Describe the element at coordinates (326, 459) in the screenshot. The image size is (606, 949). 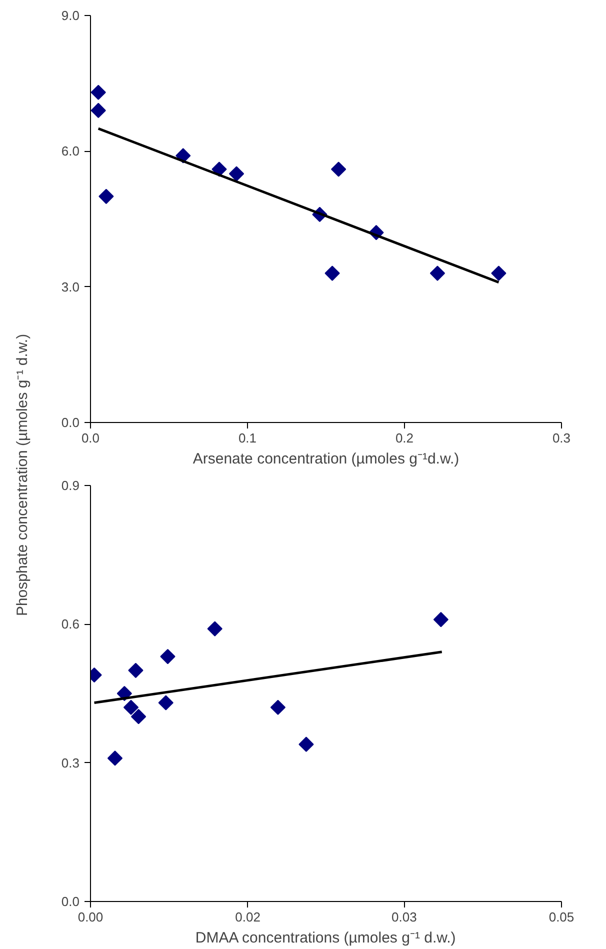
I see `x-axis-title: Arsenate concentration (µmoles g⁻¹d.w.)` at that location.